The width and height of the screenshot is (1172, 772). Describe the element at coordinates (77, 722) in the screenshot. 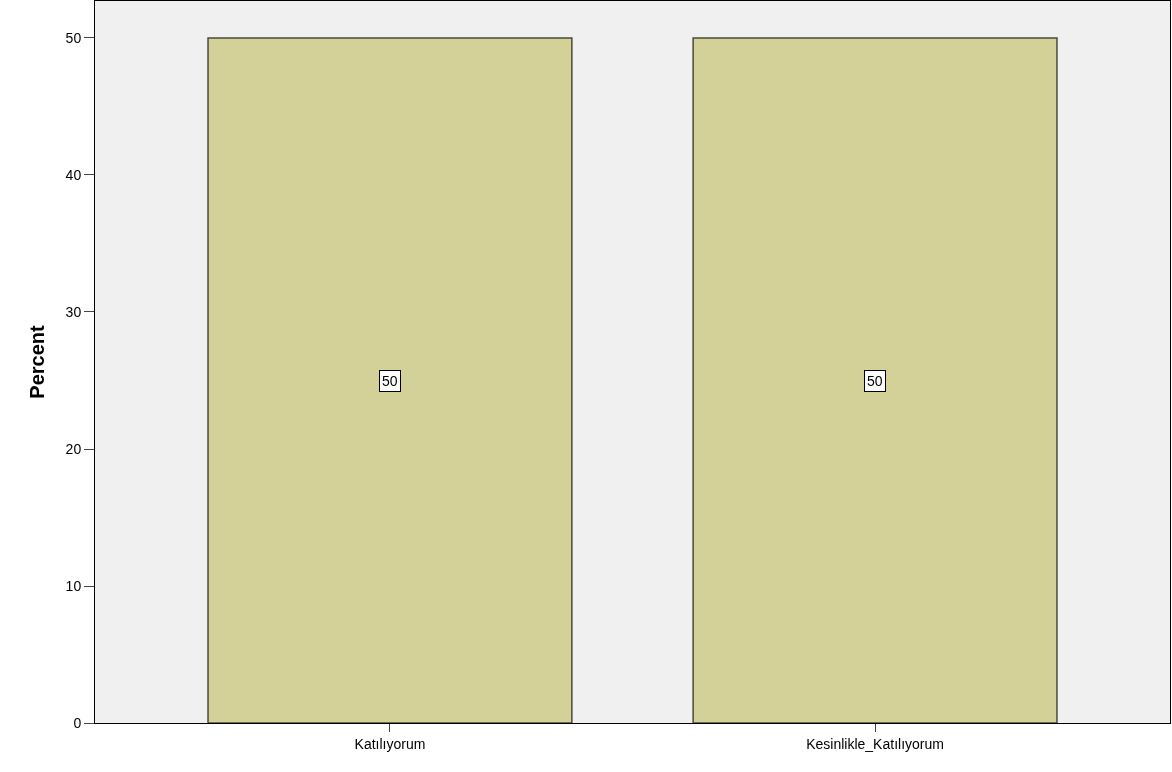

I see `y-tick-label: 0` at that location.